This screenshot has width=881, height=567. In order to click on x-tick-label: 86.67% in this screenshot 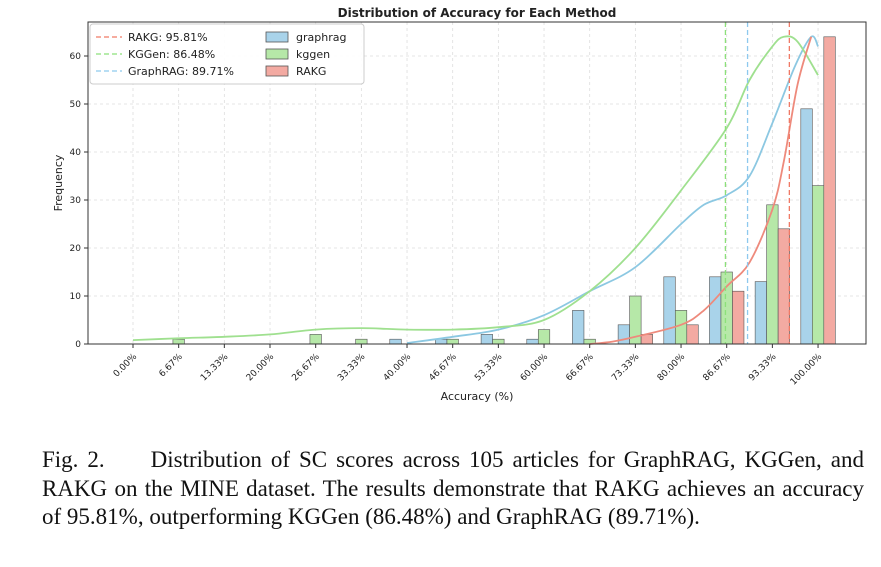, I will do `click(717, 368)`.